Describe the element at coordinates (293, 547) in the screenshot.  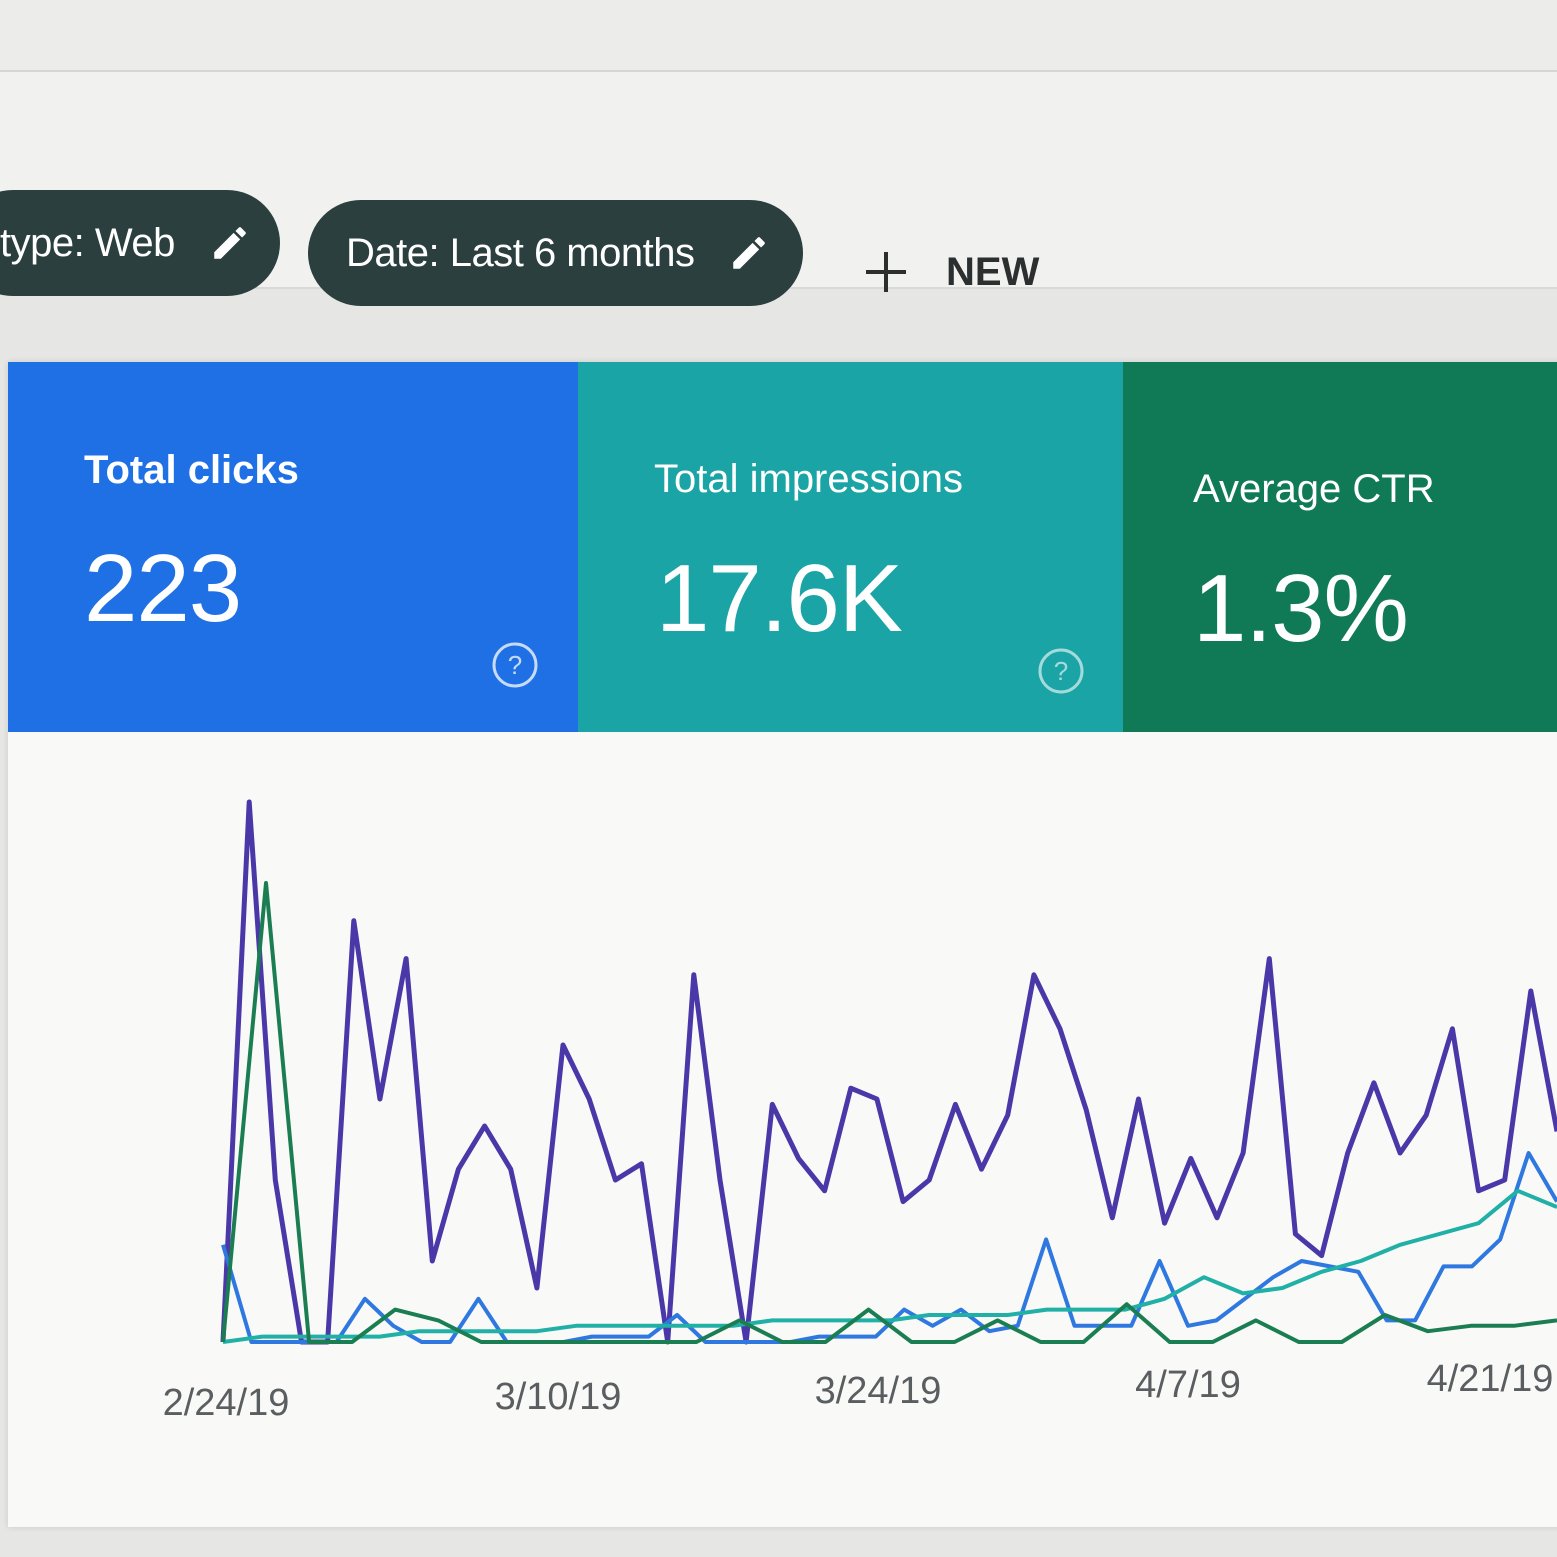
I see `metric-tile-total-clicks: Total clicks 223 ?` at that location.